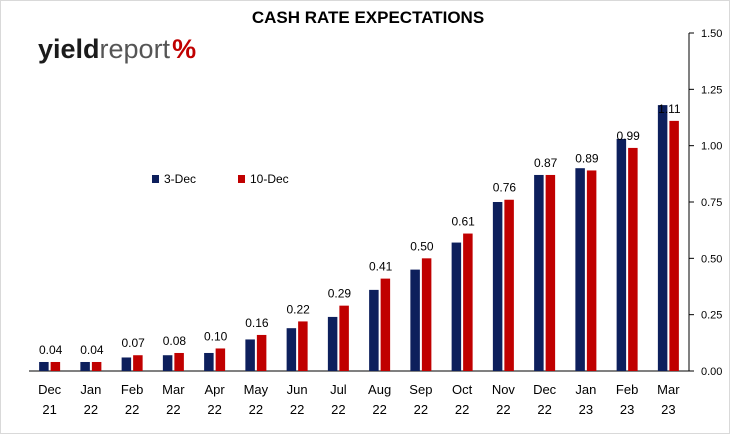  Describe the element at coordinates (340, 294) in the screenshot. I see `data-label: 0.29` at that location.